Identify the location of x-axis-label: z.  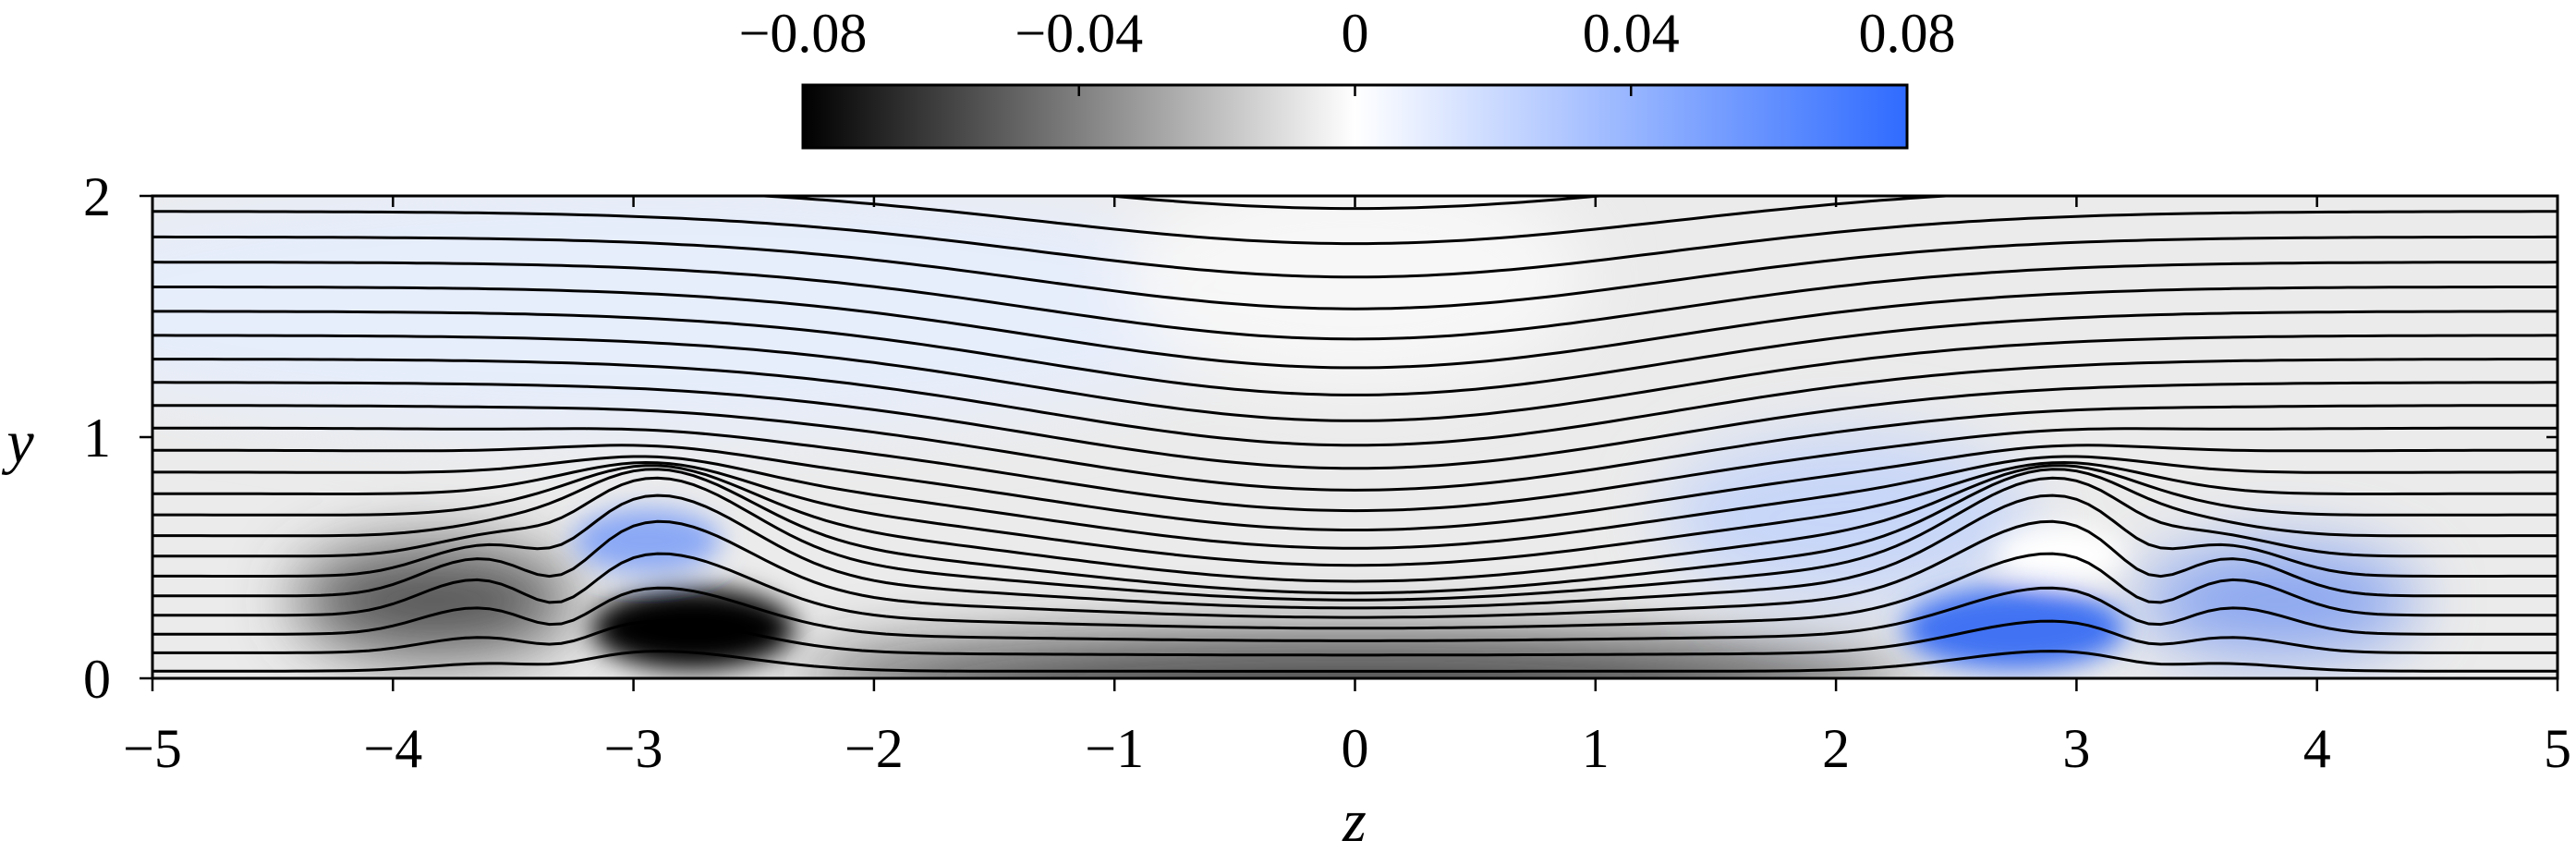
(1354, 821).